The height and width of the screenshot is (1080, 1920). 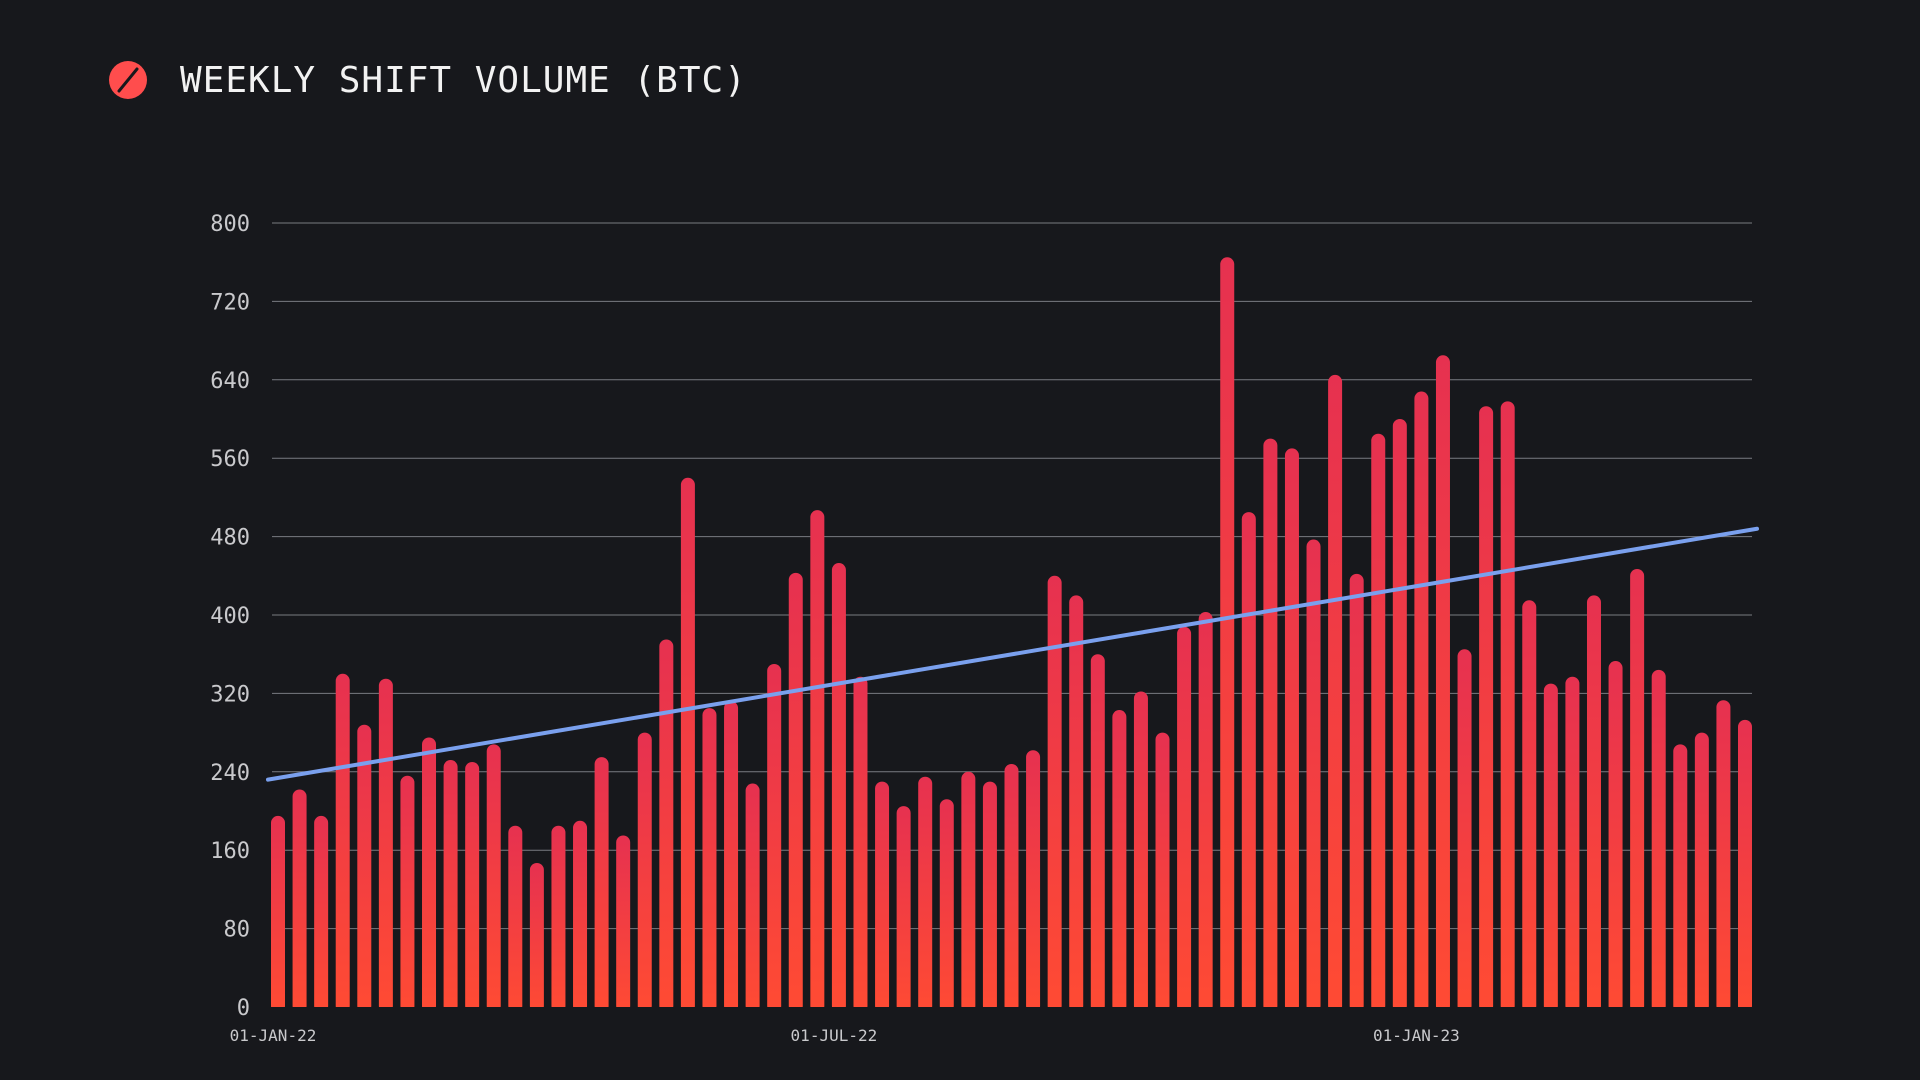 I want to click on x-axis: 01-JAN-22 01-JUL-22 01-JAN-23, so click(x=845, y=1035).